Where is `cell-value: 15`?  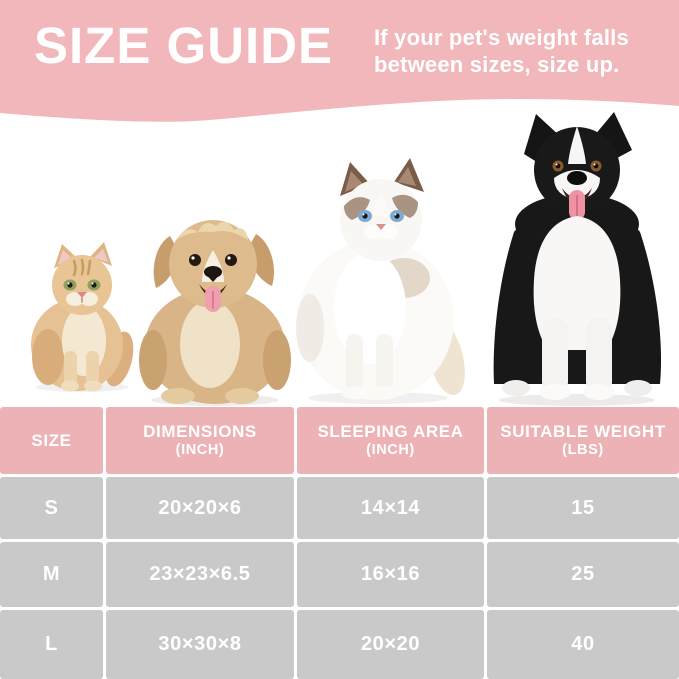 cell-value: 15 is located at coordinates (583, 507).